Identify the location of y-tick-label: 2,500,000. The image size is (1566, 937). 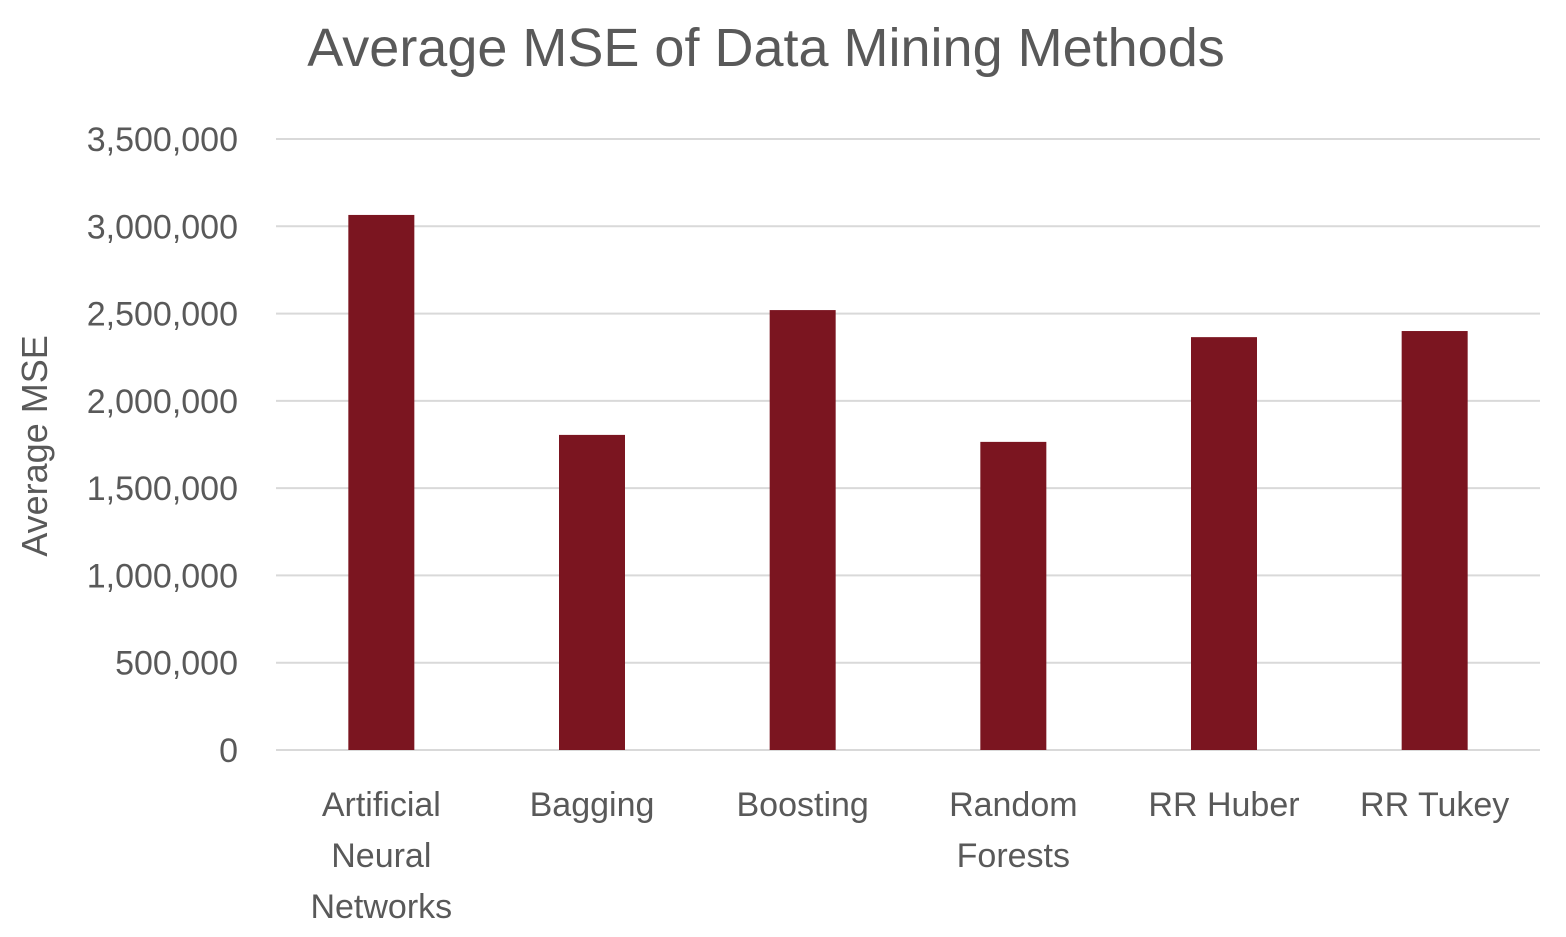
(162, 315).